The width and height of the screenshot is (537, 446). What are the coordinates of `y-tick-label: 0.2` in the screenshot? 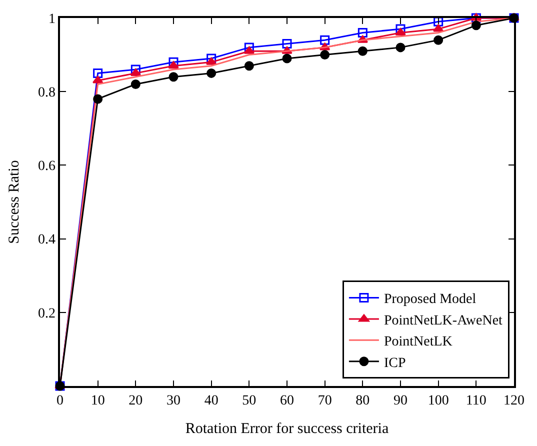 It's located at (47, 314).